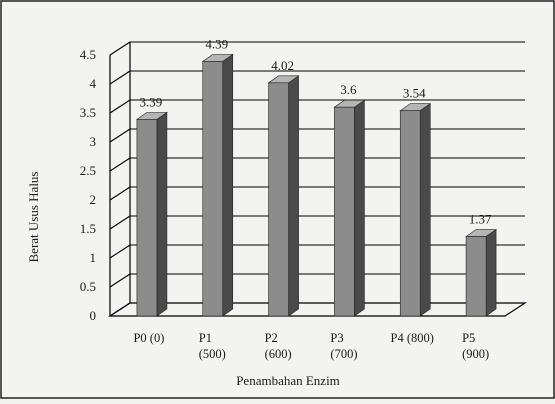 The height and width of the screenshot is (404, 555). Describe the element at coordinates (288, 380) in the screenshot. I see `x-axis-label: Penambahan Enzim` at that location.